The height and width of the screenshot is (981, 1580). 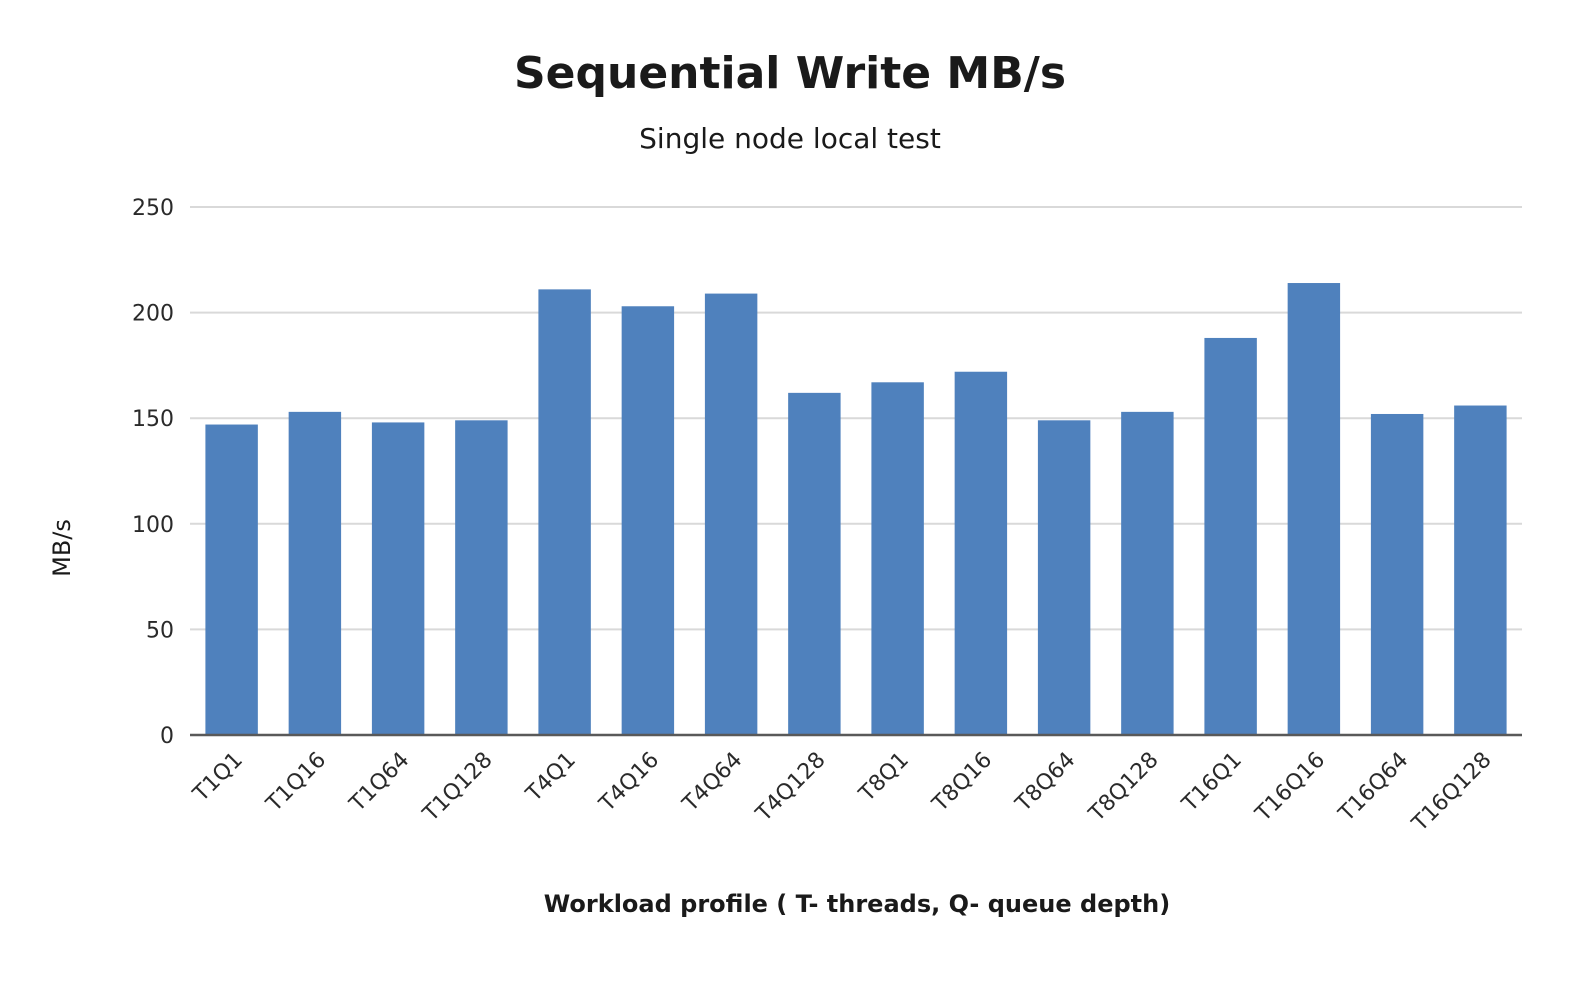 I want to click on x-tick-label: T4Q1, so click(x=551, y=778).